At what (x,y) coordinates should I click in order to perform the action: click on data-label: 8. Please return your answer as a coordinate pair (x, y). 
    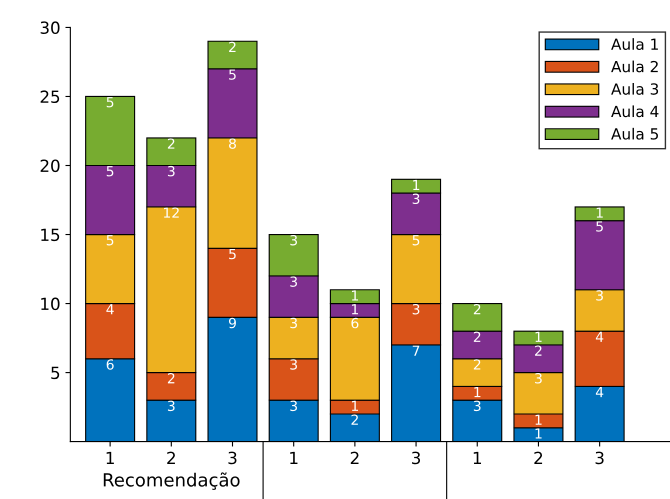
    Looking at the image, I should click on (232, 143).